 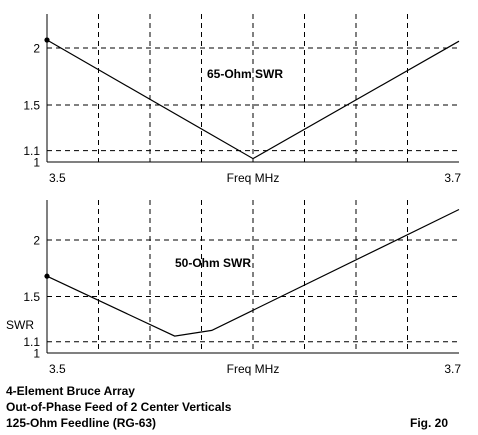 What do you see at coordinates (429, 423) in the screenshot?
I see `figure-number: Fig. 20` at bounding box center [429, 423].